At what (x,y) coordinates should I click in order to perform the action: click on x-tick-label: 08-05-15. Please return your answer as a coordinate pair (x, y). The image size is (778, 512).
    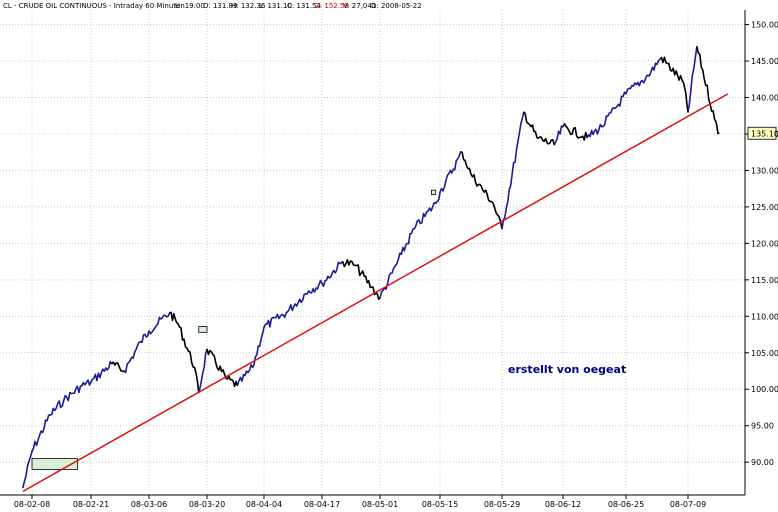
    Looking at the image, I should click on (440, 504).